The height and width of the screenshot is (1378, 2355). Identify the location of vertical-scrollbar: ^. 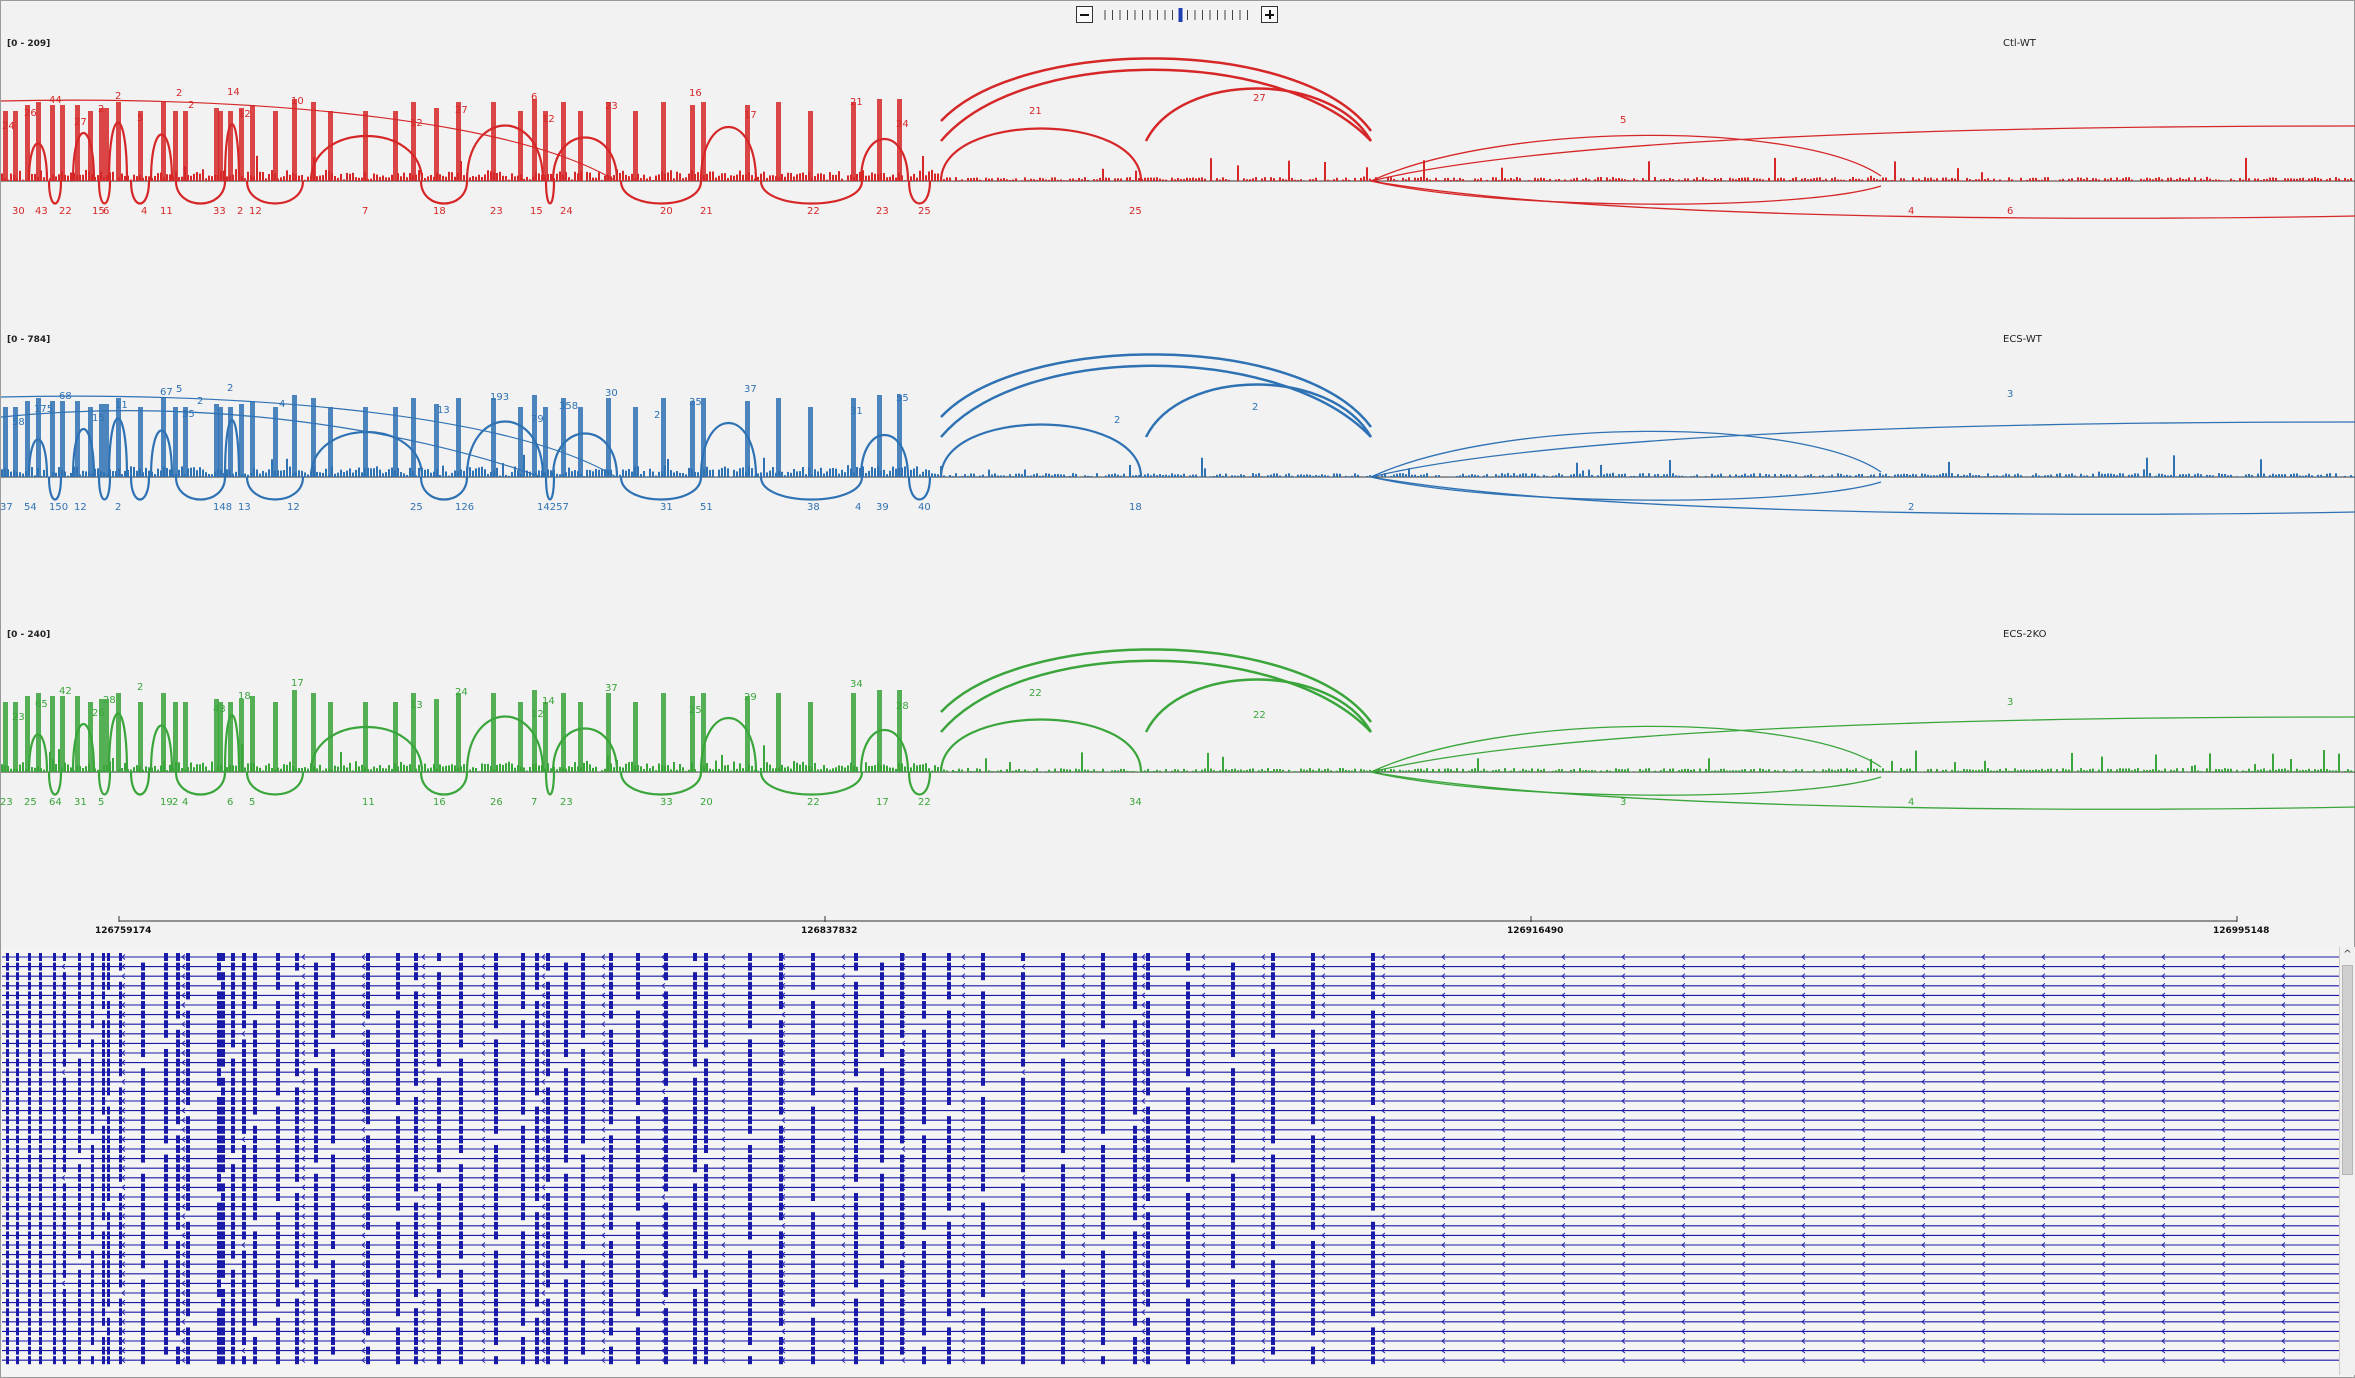
(2347, 1161).